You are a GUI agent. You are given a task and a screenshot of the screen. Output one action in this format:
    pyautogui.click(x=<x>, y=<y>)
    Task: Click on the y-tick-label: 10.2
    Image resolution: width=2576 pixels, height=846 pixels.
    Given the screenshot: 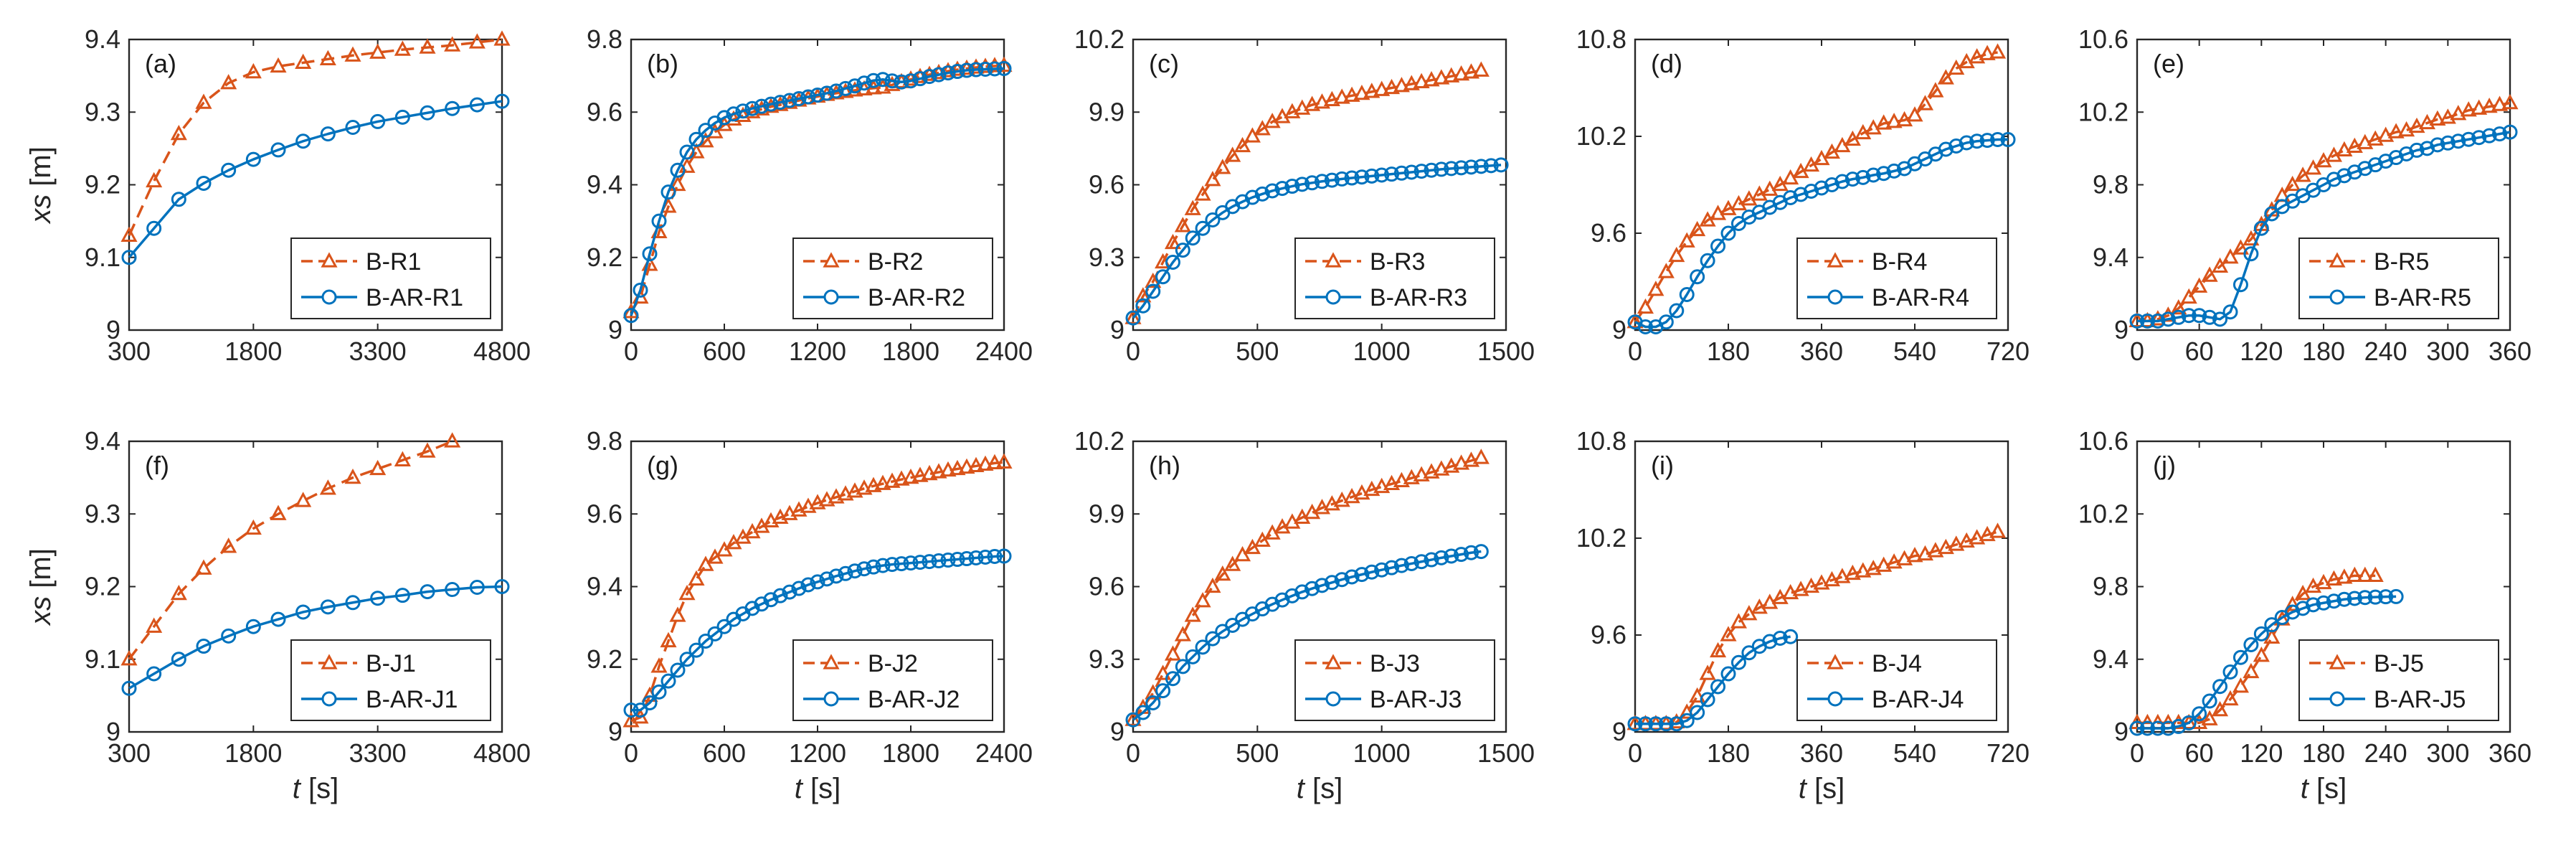 What is the action you would take?
    pyautogui.click(x=2103, y=111)
    